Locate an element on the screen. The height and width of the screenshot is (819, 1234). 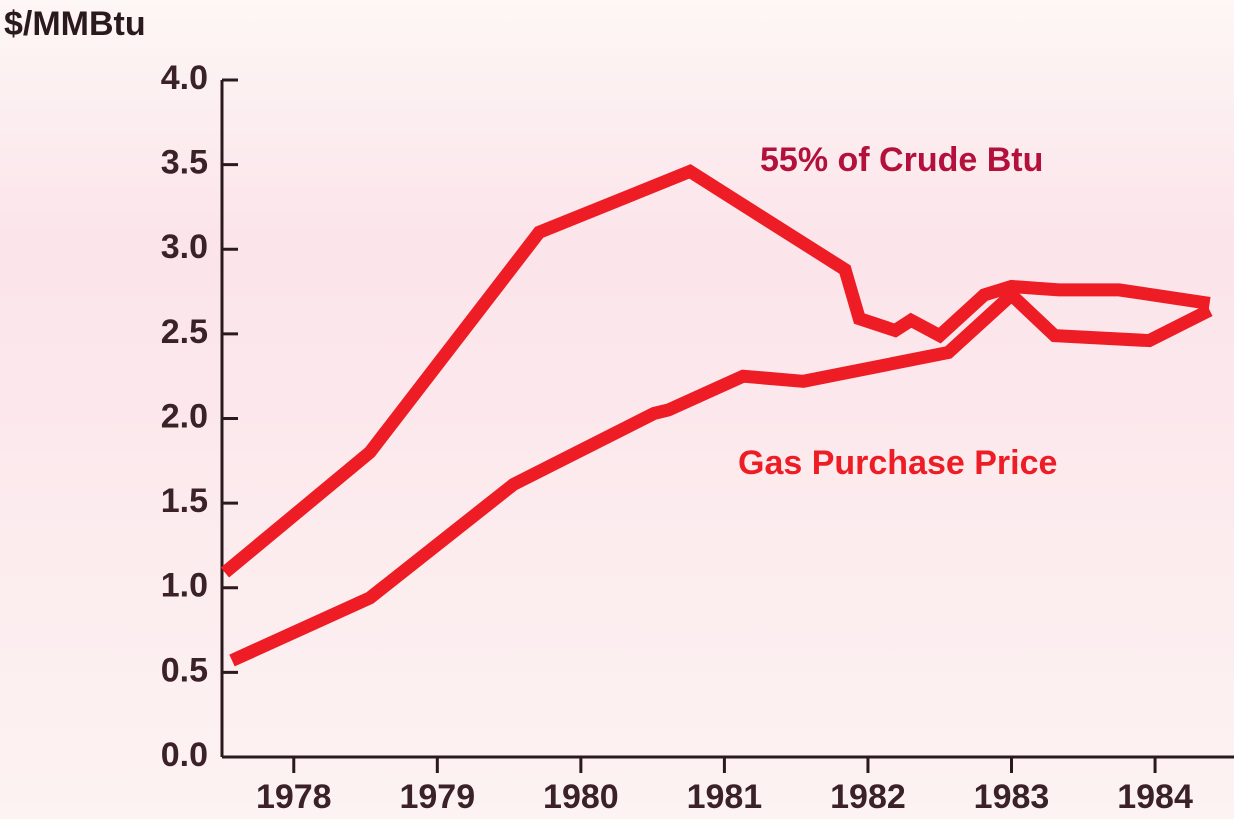
y-axis-title: $/MMBtu is located at coordinates (75, 24).